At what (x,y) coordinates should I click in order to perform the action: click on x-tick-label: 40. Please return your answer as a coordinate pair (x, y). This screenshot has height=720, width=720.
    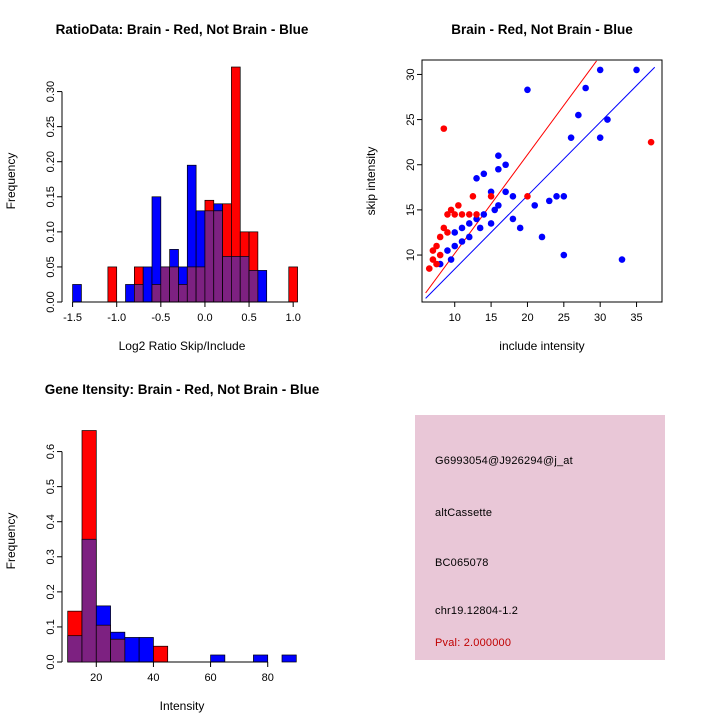
    Looking at the image, I should click on (153, 678).